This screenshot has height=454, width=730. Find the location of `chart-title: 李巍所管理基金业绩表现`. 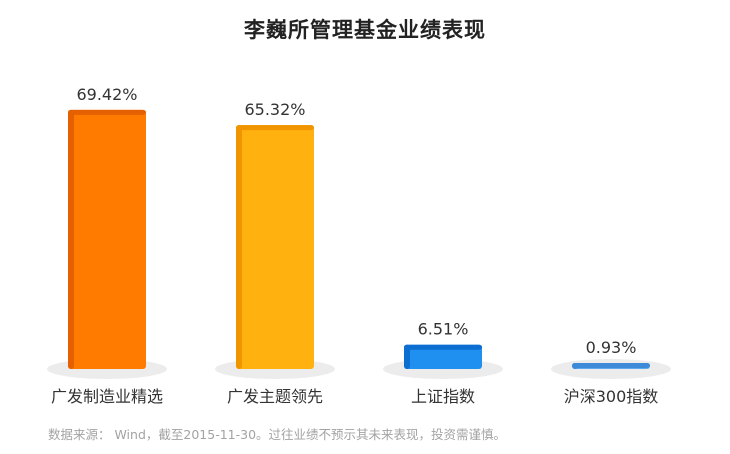

chart-title: 李巍所管理基金业绩表现 is located at coordinates (365, 30).